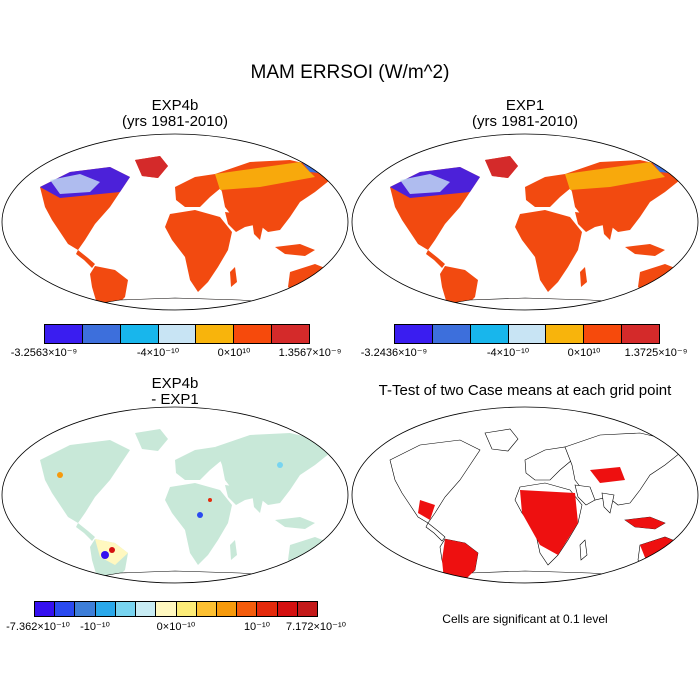 This screenshot has height=700, width=700. What do you see at coordinates (176, 627) in the screenshot?
I see `cb3-label-zero: 0×10⁻¹⁰` at bounding box center [176, 627].